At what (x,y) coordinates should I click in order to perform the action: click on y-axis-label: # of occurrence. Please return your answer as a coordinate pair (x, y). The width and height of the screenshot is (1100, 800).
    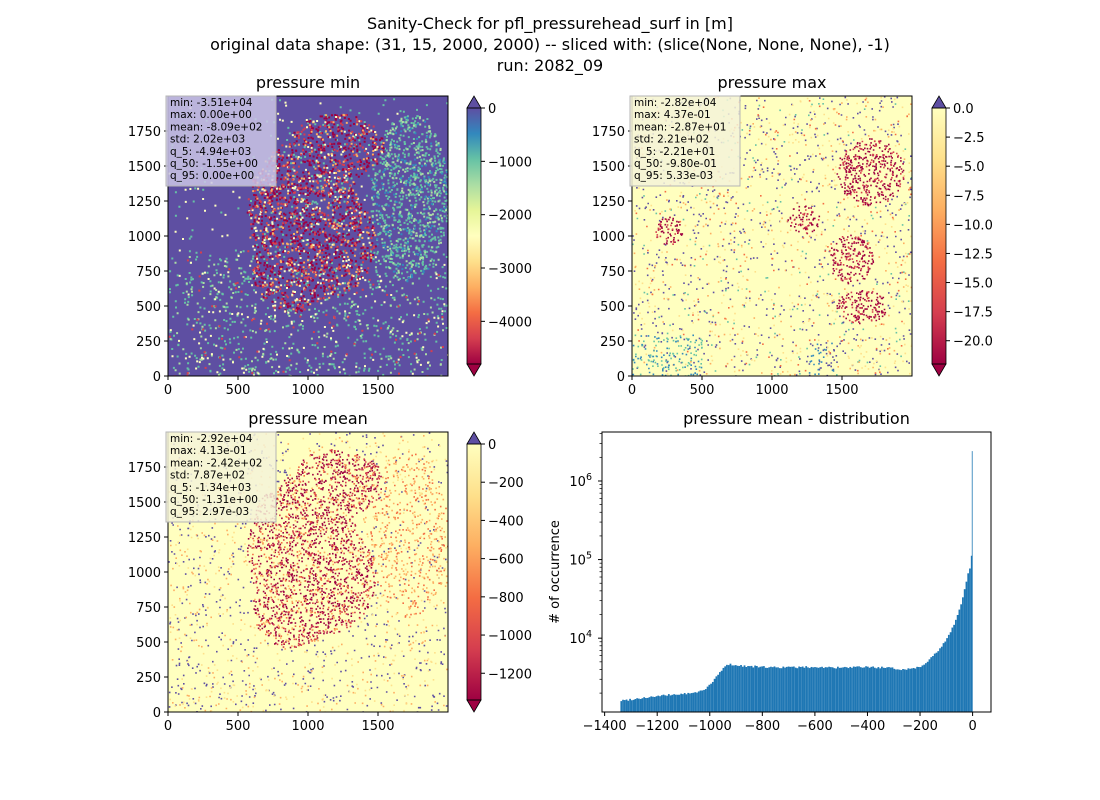
    Looking at the image, I should click on (555, 572).